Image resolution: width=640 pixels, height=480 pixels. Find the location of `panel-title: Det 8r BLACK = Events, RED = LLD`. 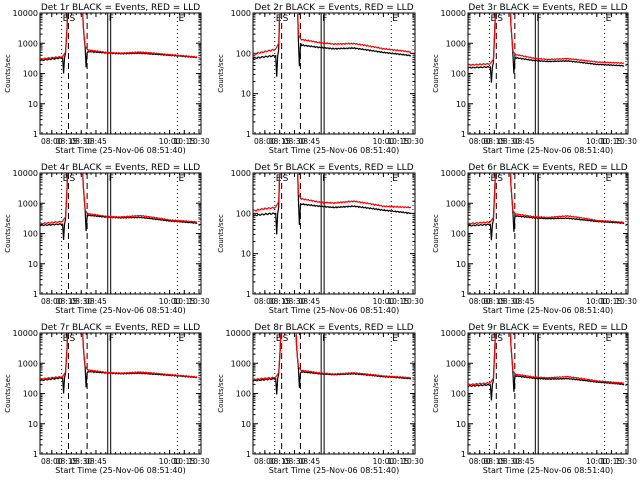

panel-title: Det 8r BLACK = Events, RED = LLD is located at coordinates (333, 328).